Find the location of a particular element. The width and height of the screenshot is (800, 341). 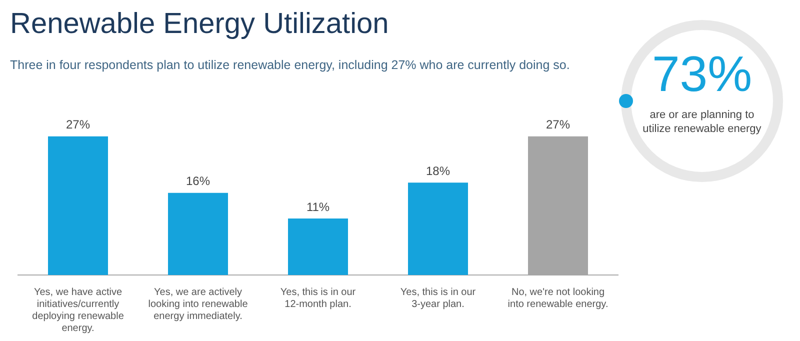

data-label: 11% is located at coordinates (318, 207).